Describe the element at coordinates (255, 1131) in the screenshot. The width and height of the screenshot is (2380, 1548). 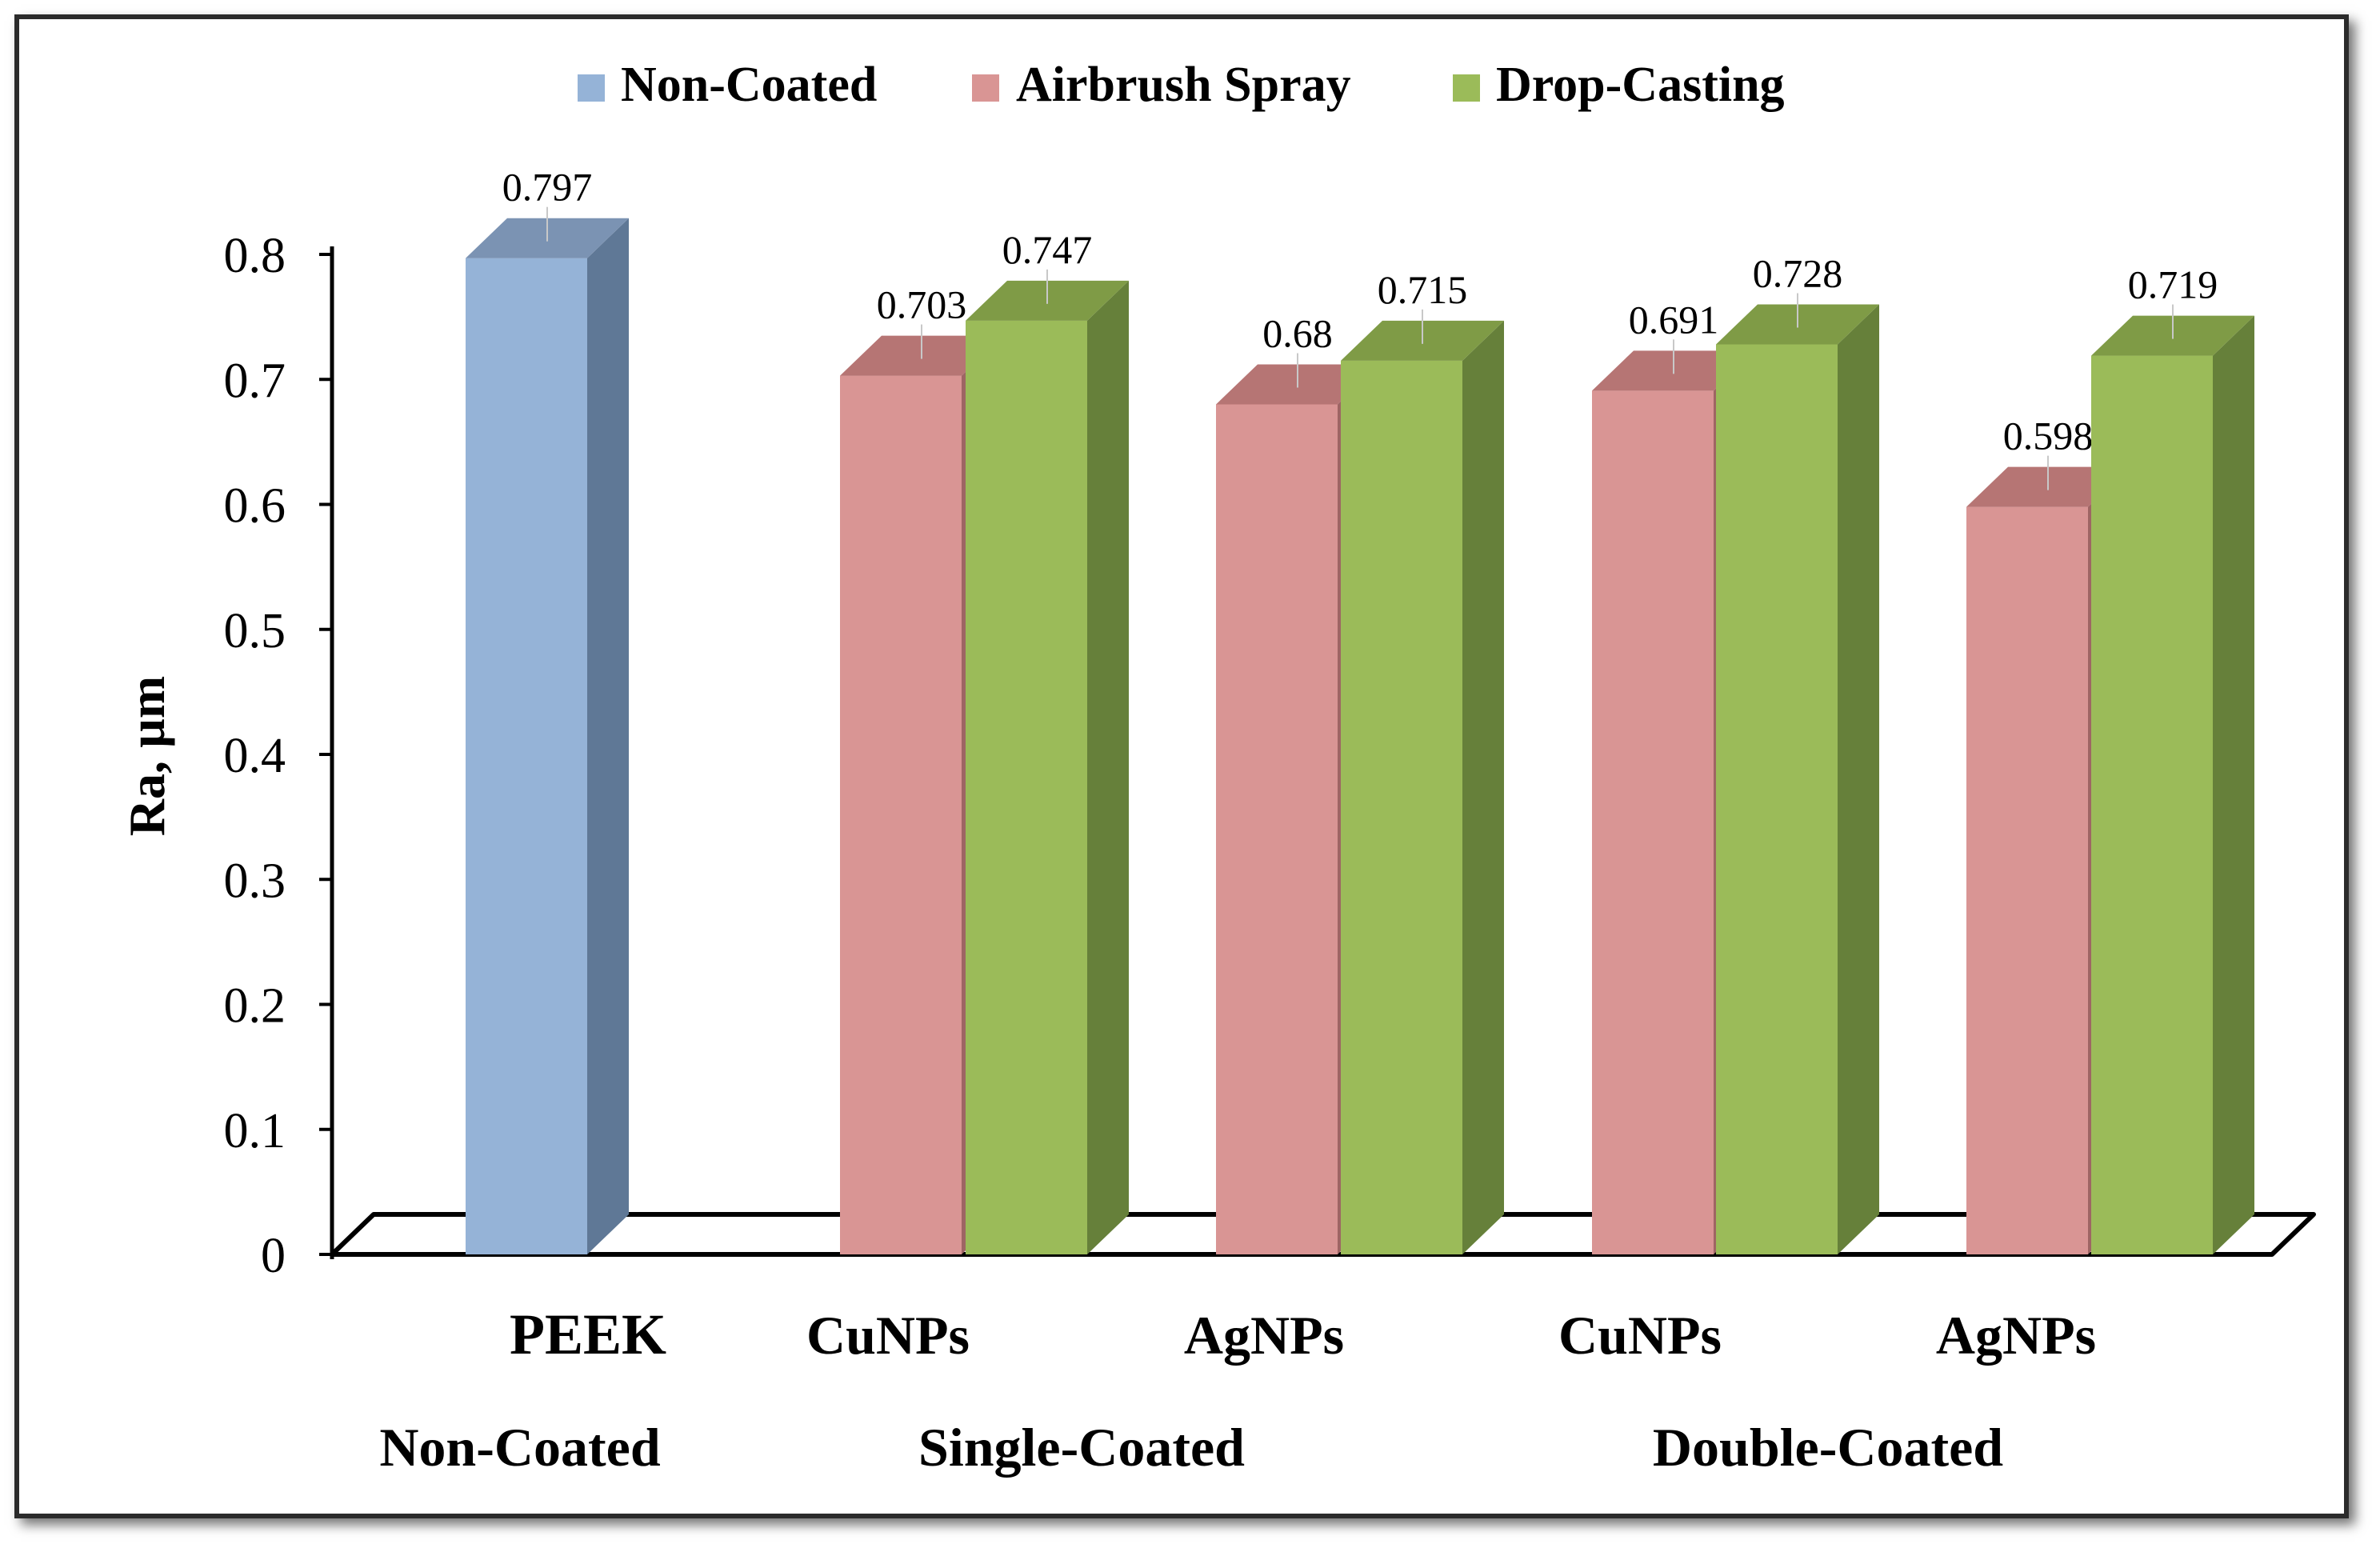
I see `y-tick-label: 0.1` at that location.